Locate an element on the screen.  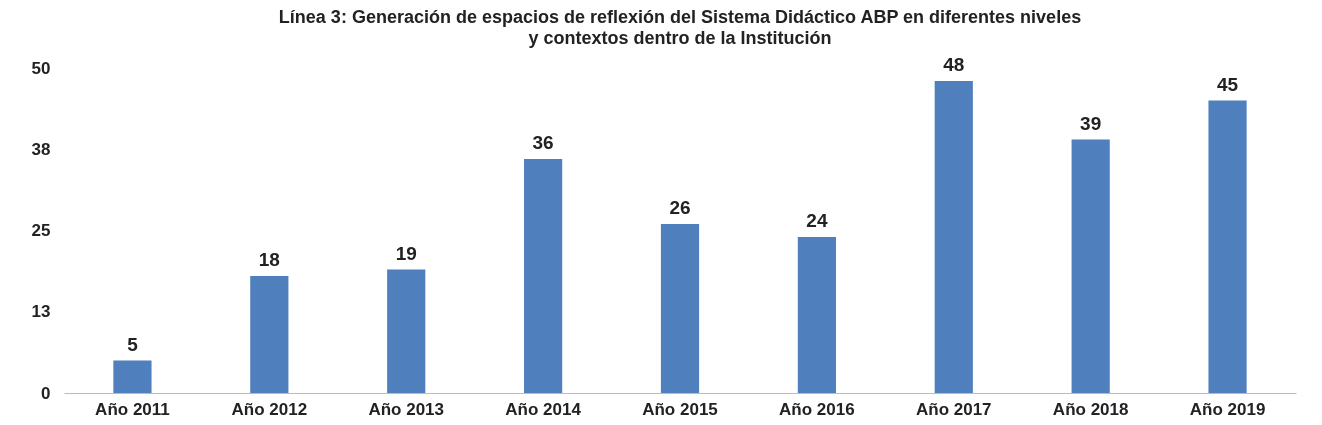
data-label: 36 is located at coordinates (543, 142).